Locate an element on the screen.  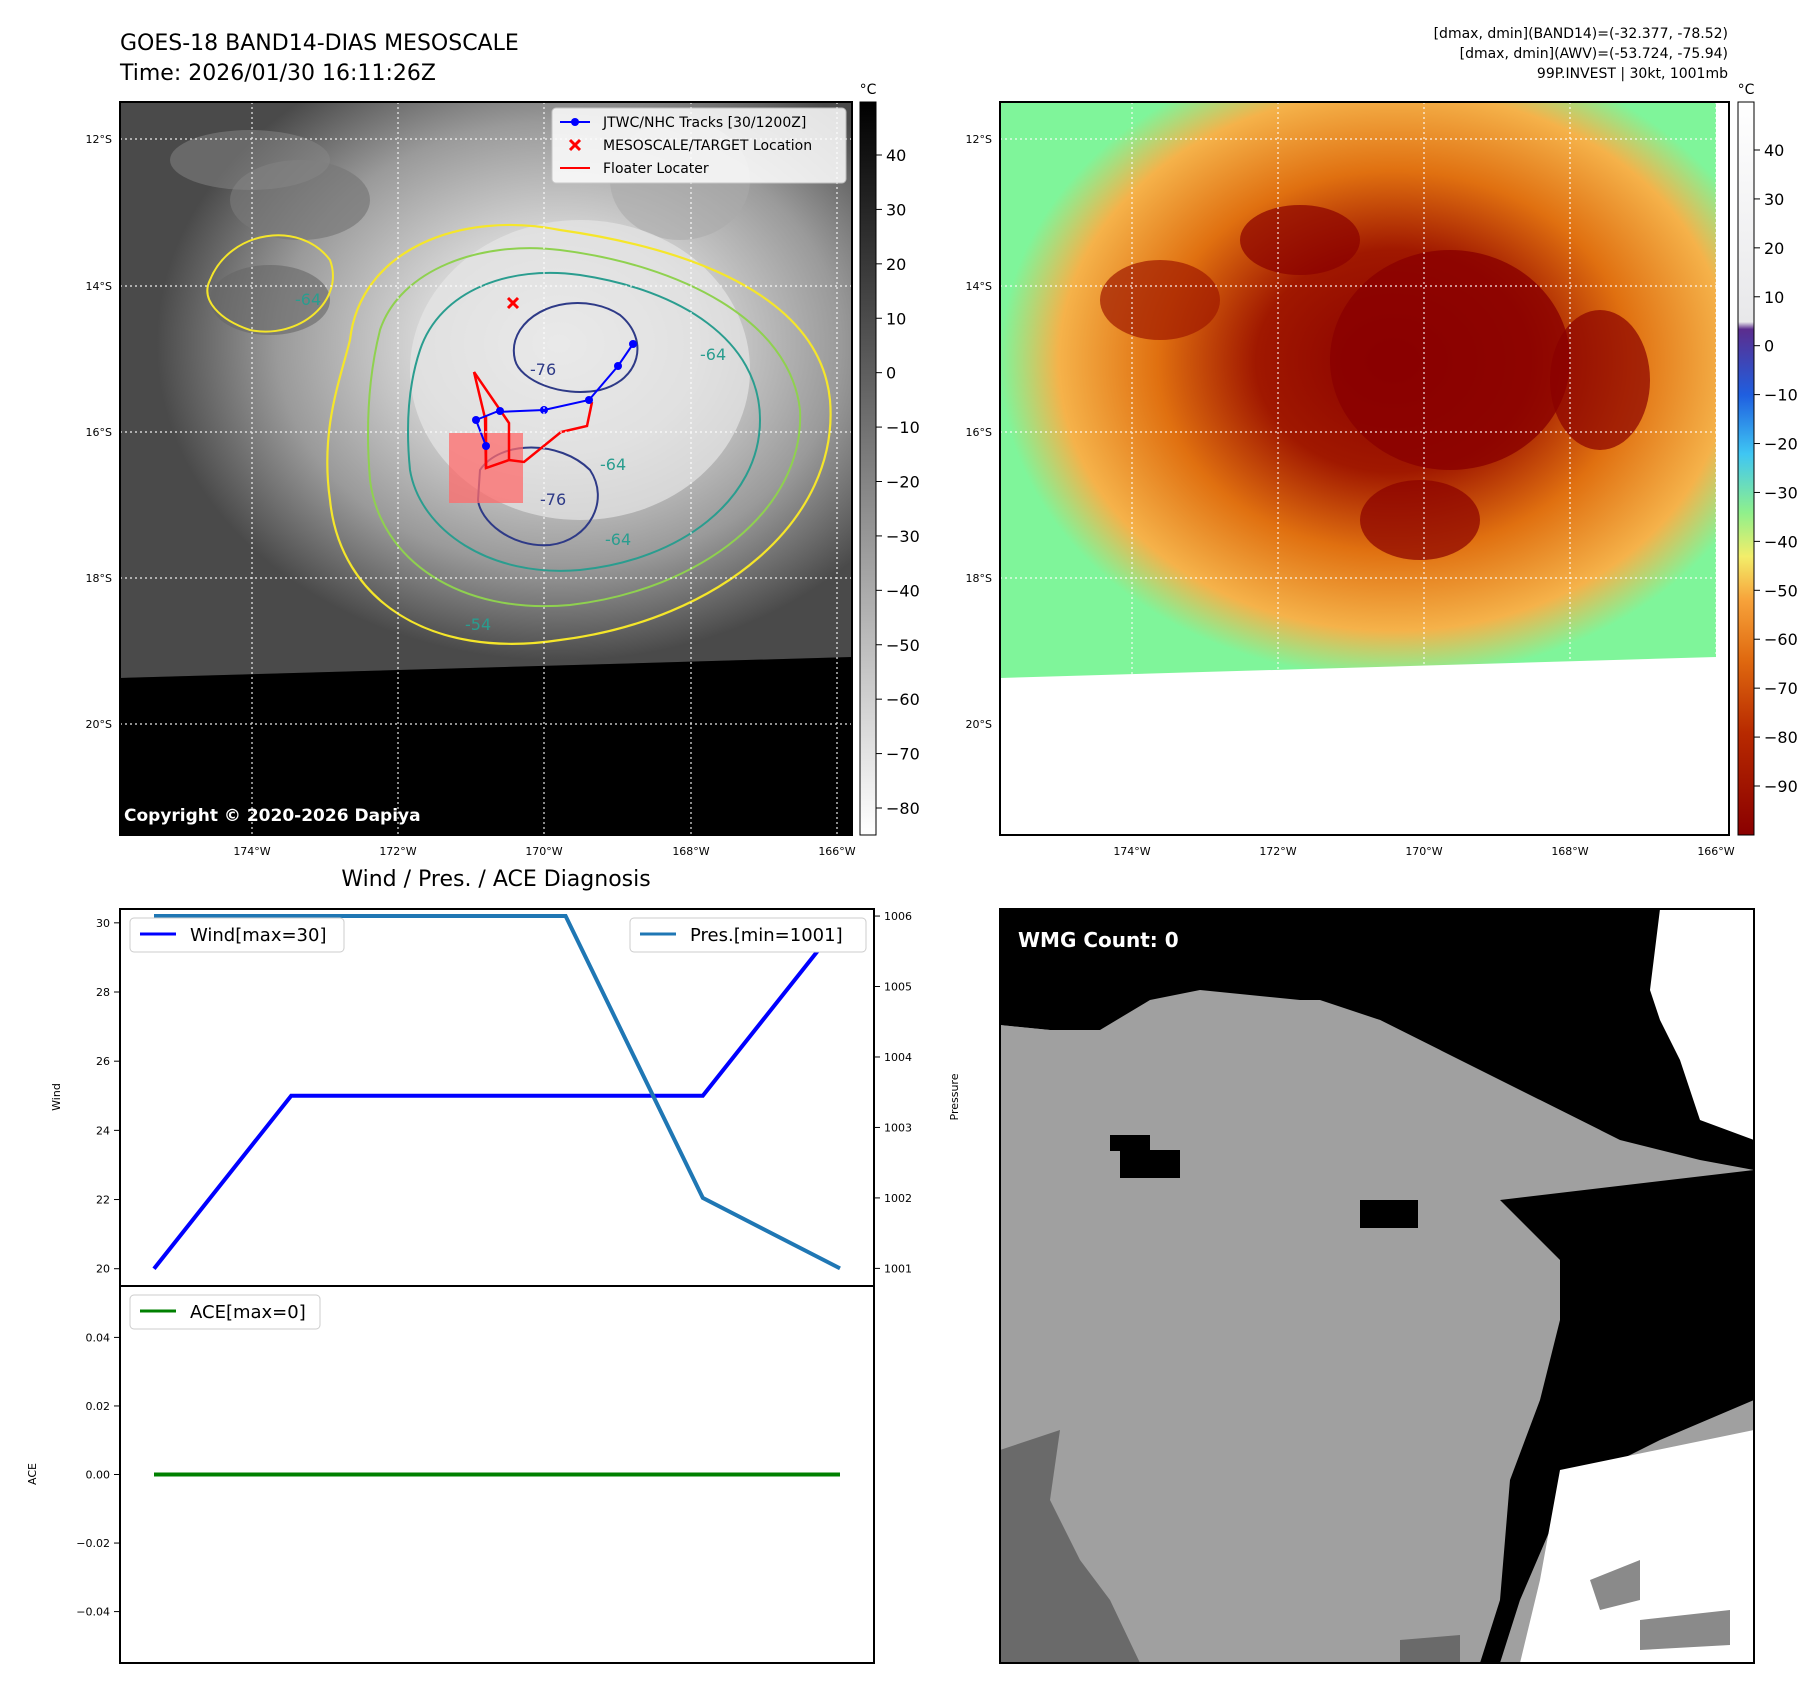
target-marker is located at coordinates (513, 303).